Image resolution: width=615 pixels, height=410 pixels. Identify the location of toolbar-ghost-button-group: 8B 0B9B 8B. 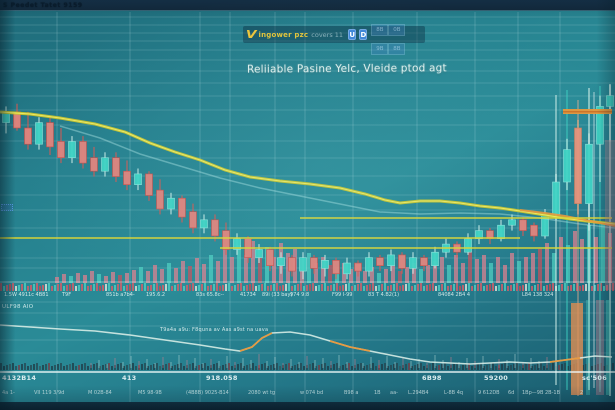
(395, 35).